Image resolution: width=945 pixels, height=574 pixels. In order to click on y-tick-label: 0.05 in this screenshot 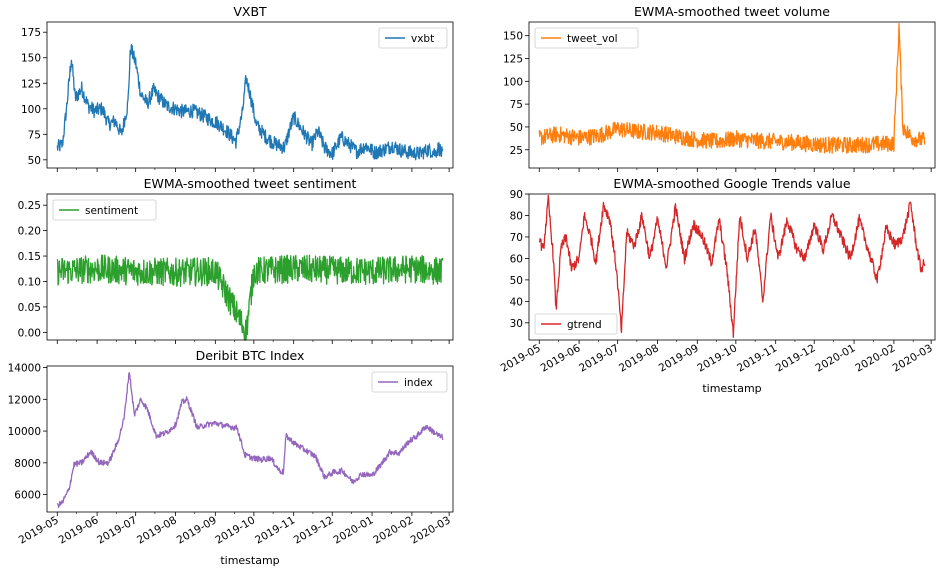, I will do `click(29, 308)`.